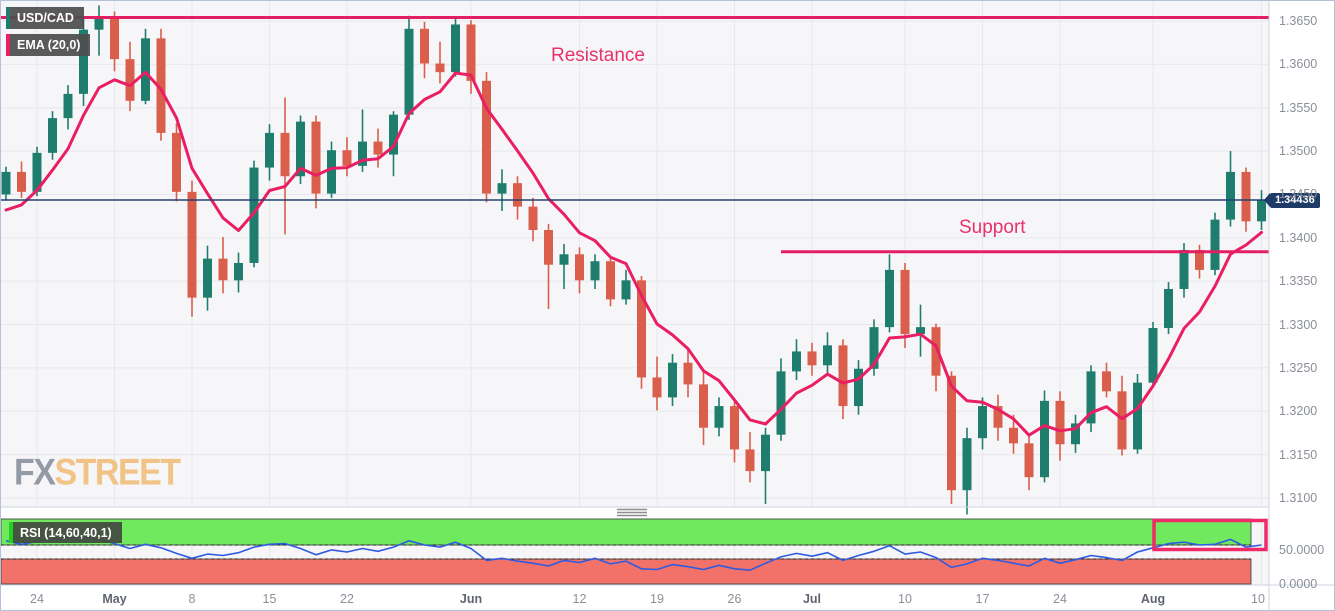  I want to click on pair-legend-color-bar, so click(8, 18).